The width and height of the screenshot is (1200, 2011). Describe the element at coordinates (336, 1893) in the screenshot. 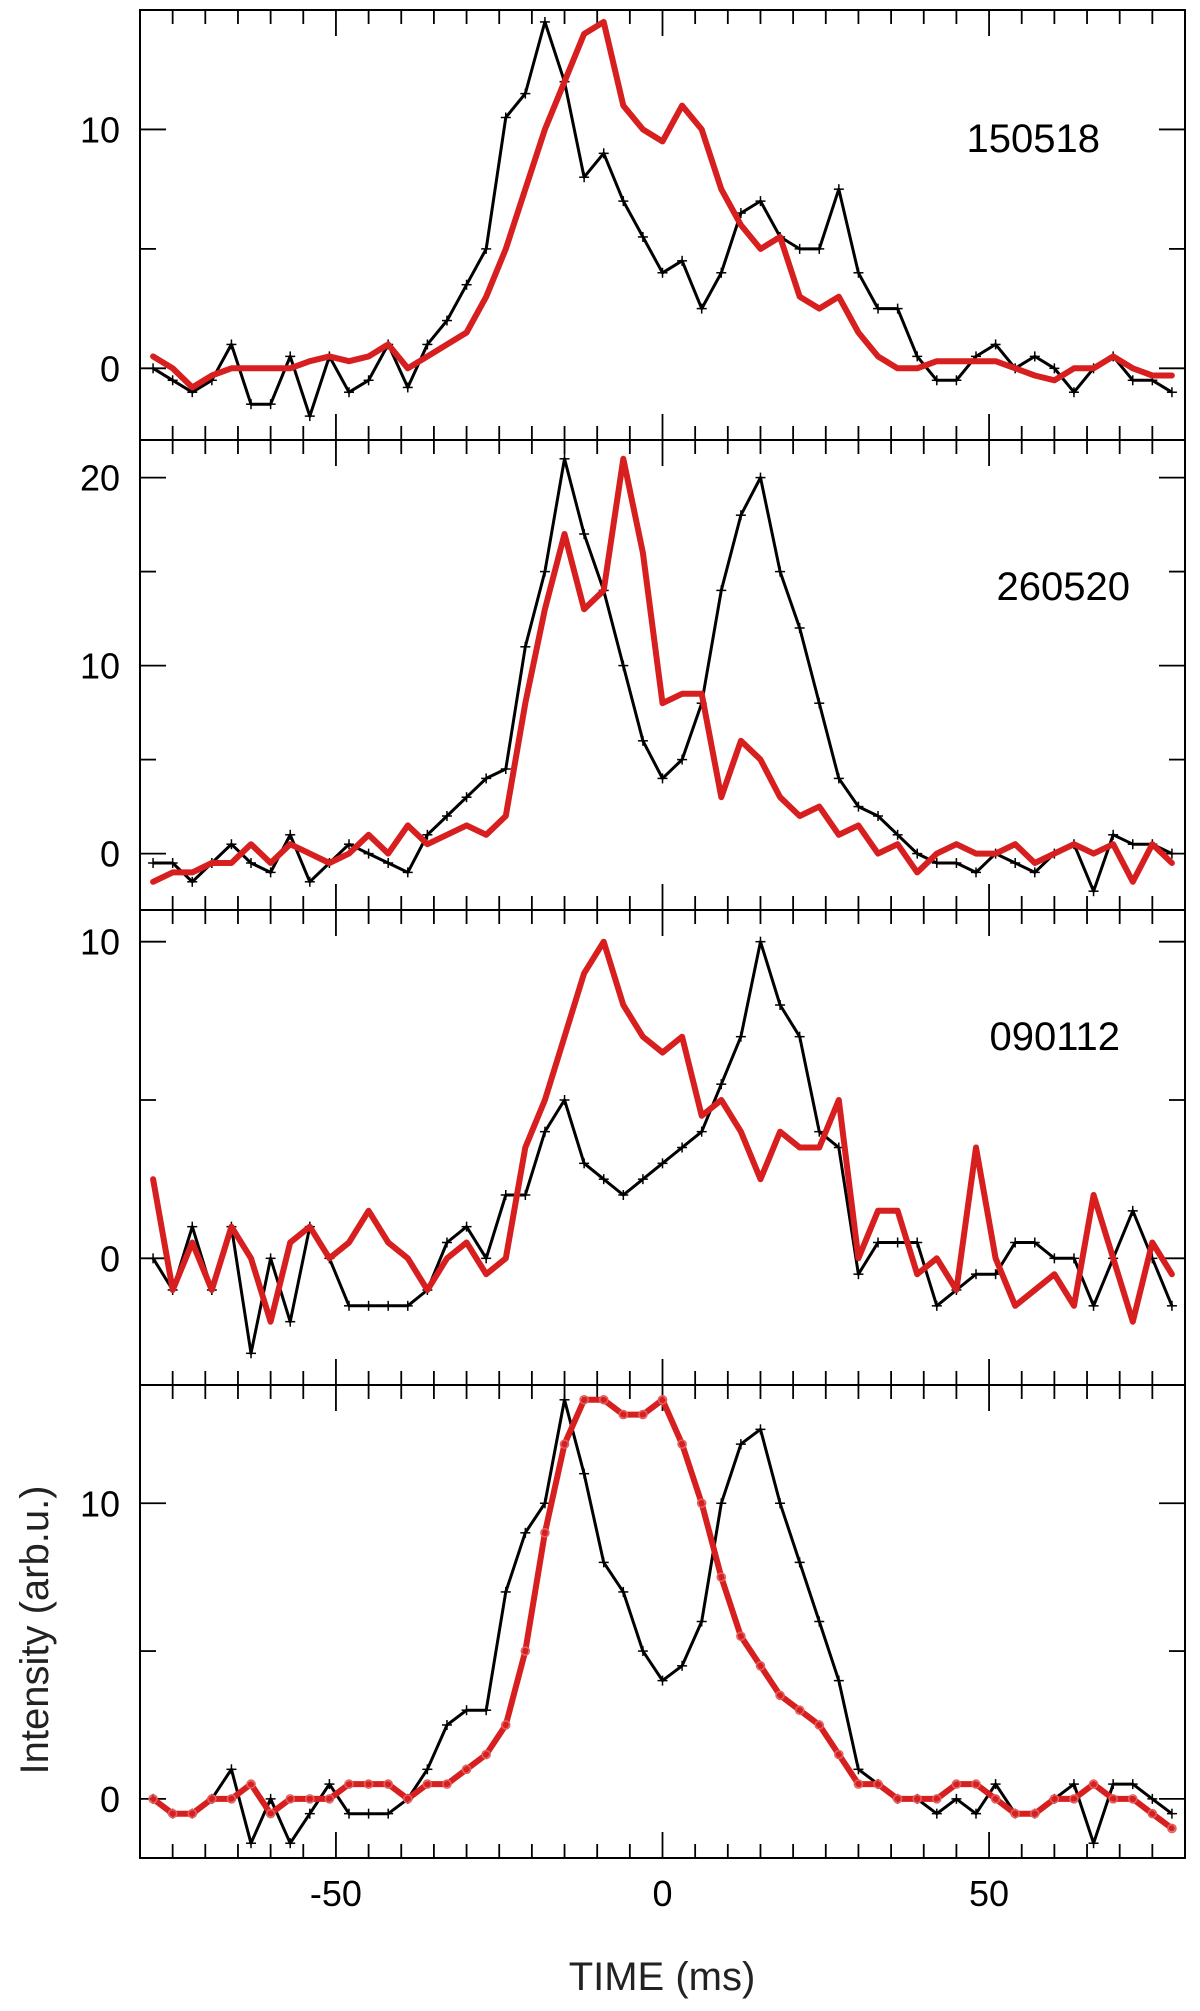

I see `x-tick-label: -50` at that location.